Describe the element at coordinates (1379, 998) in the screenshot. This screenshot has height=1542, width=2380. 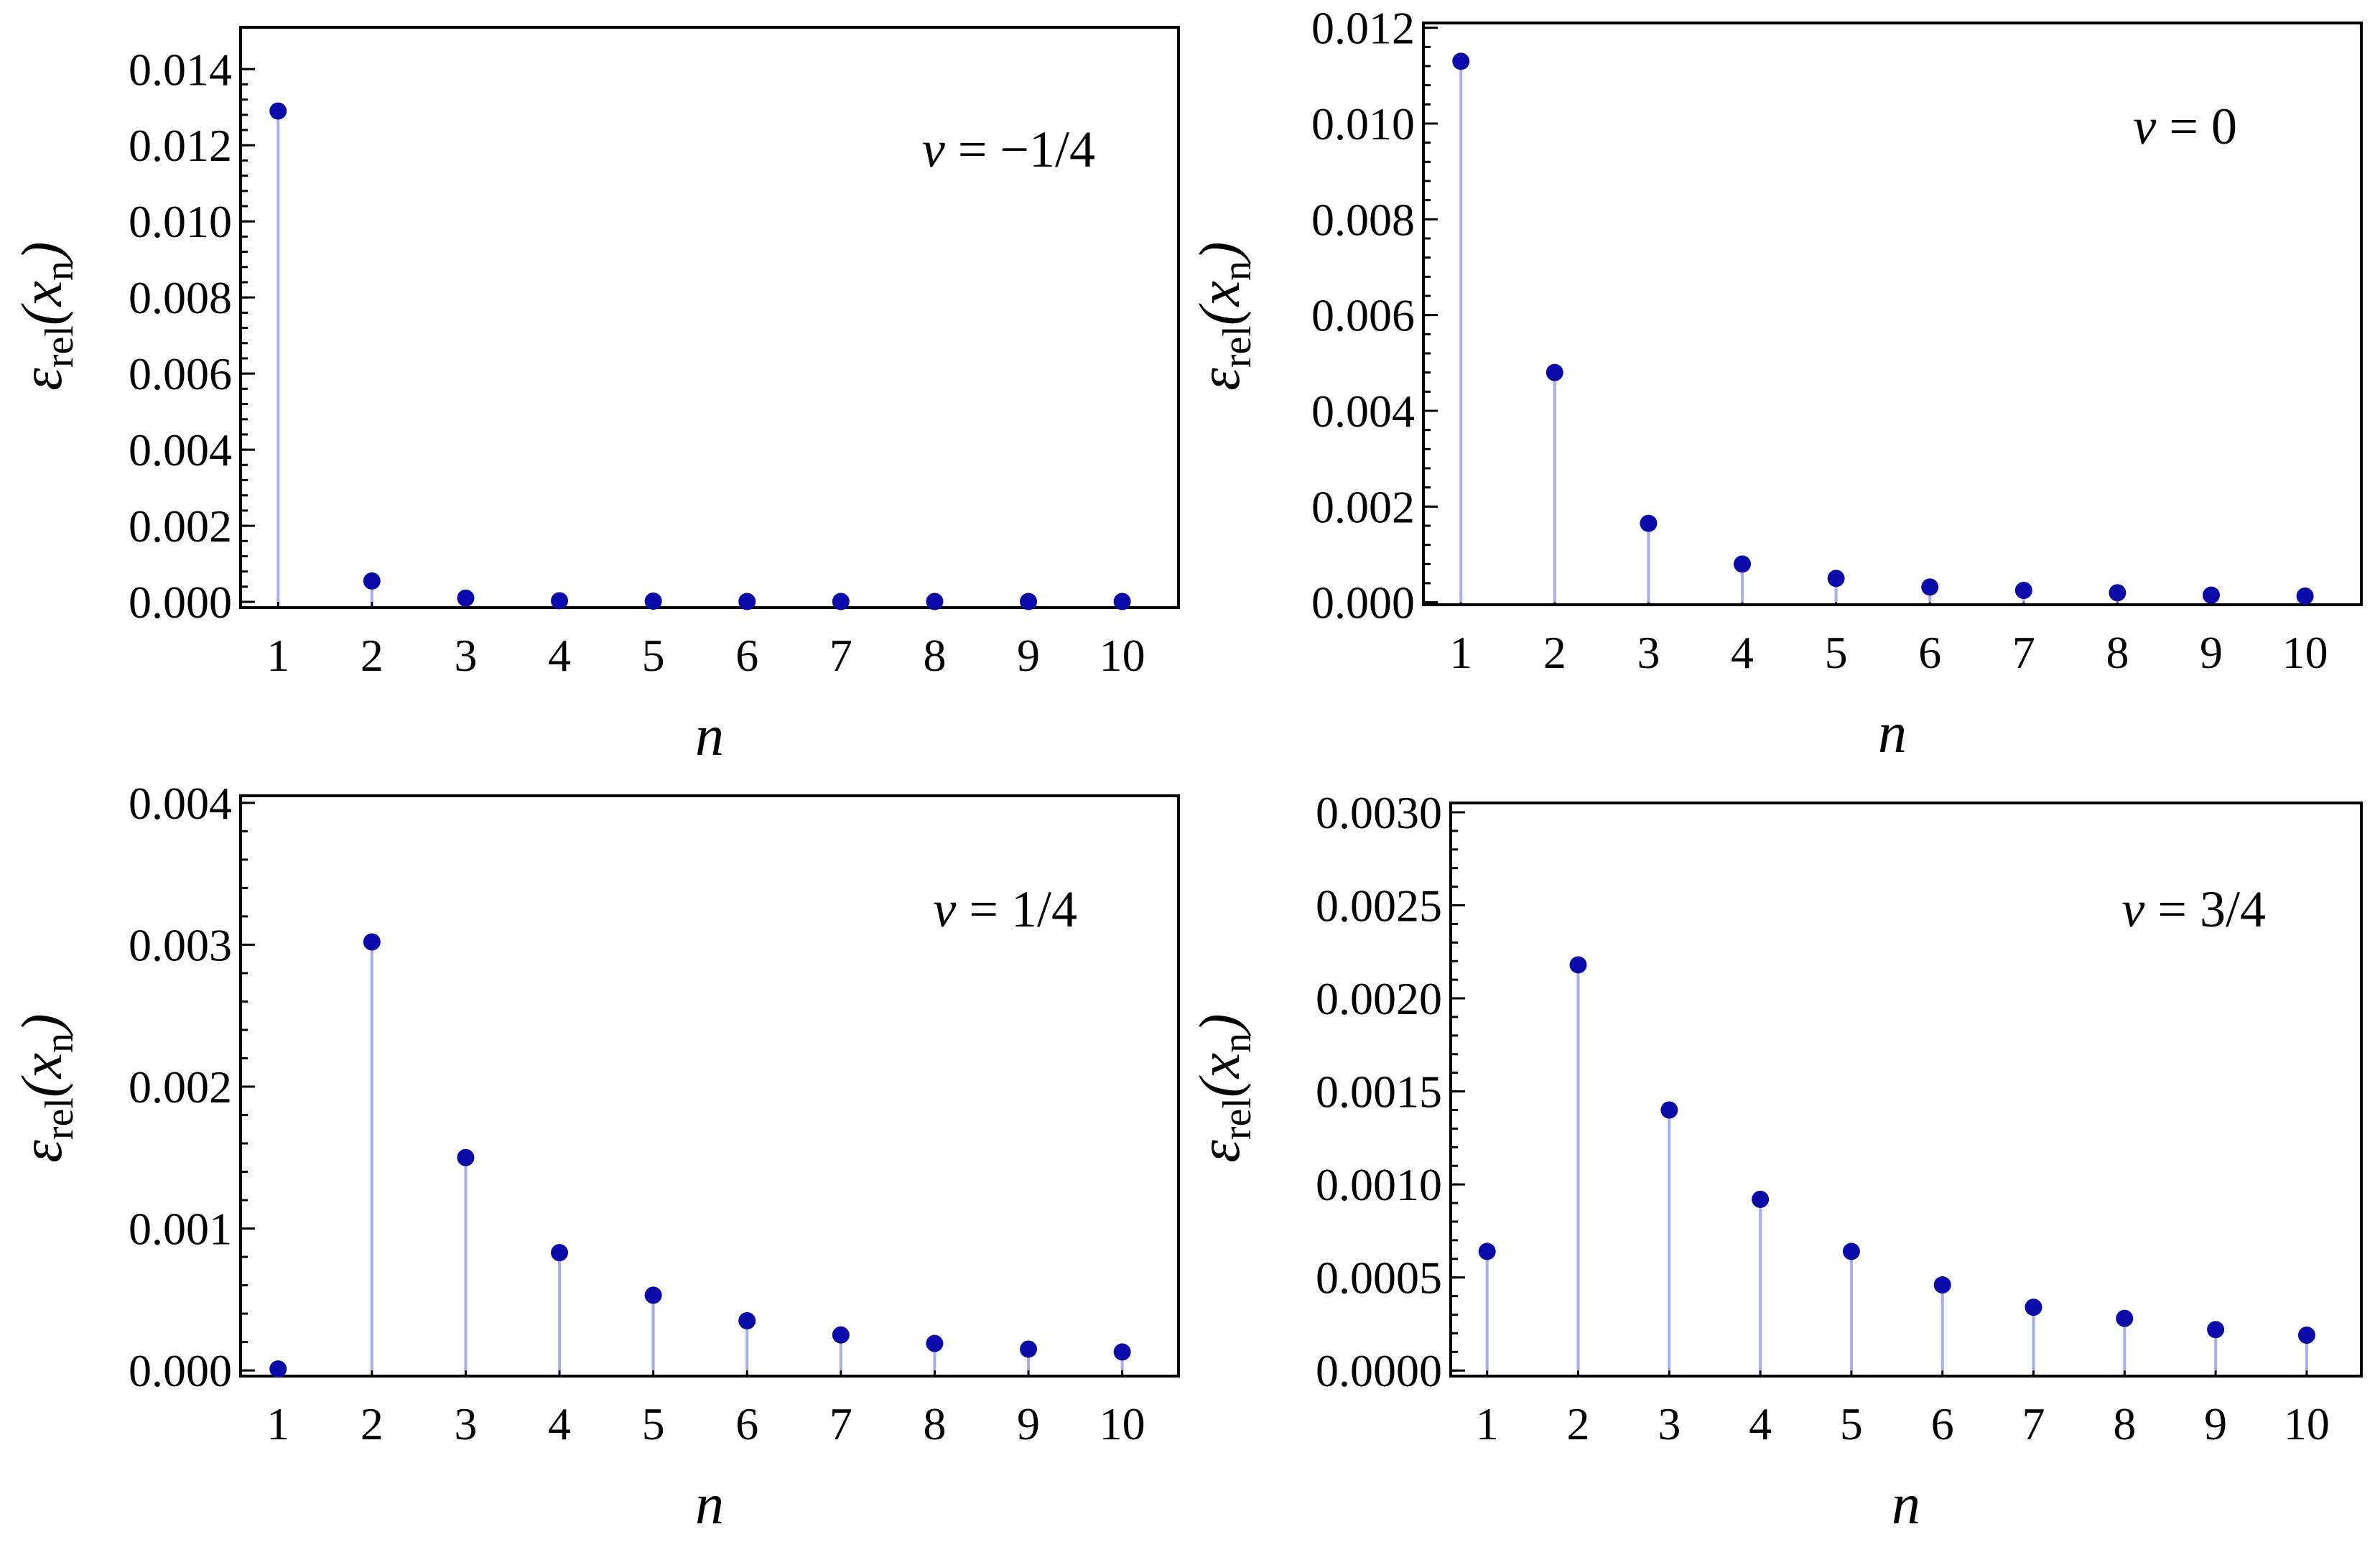
I see `y-tick-label: 0.0020` at that location.